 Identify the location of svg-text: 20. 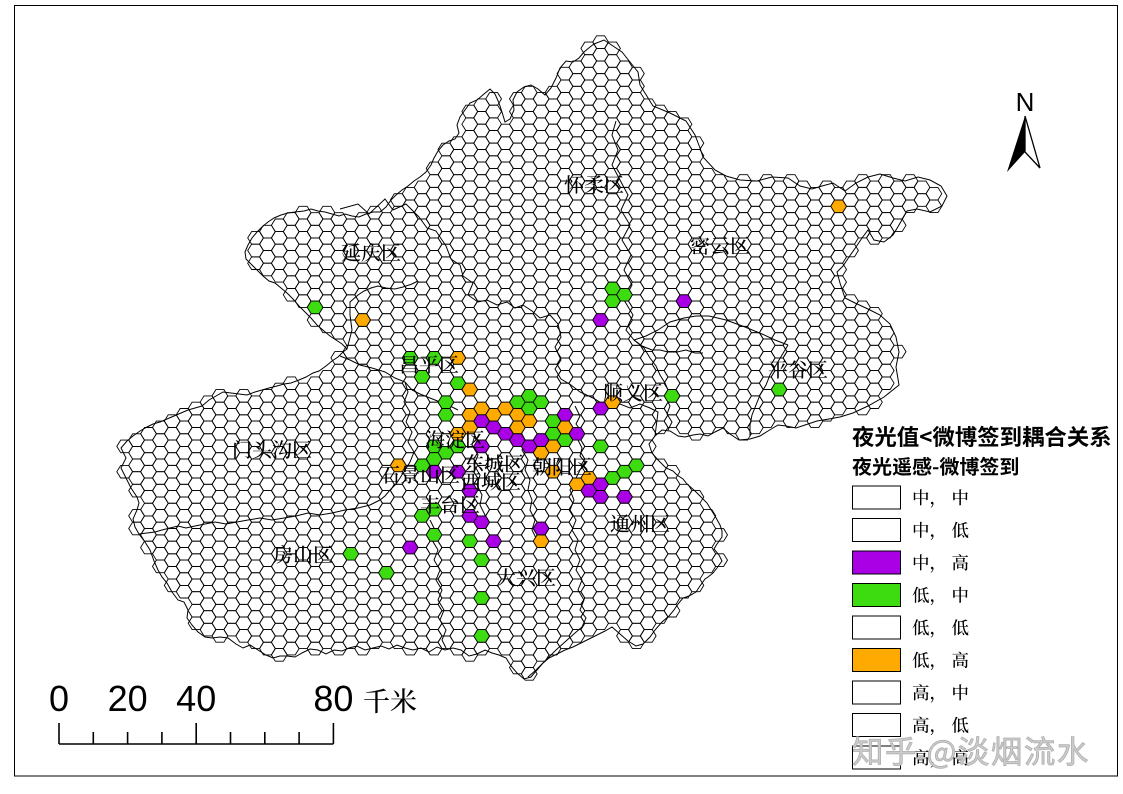
(128, 698).